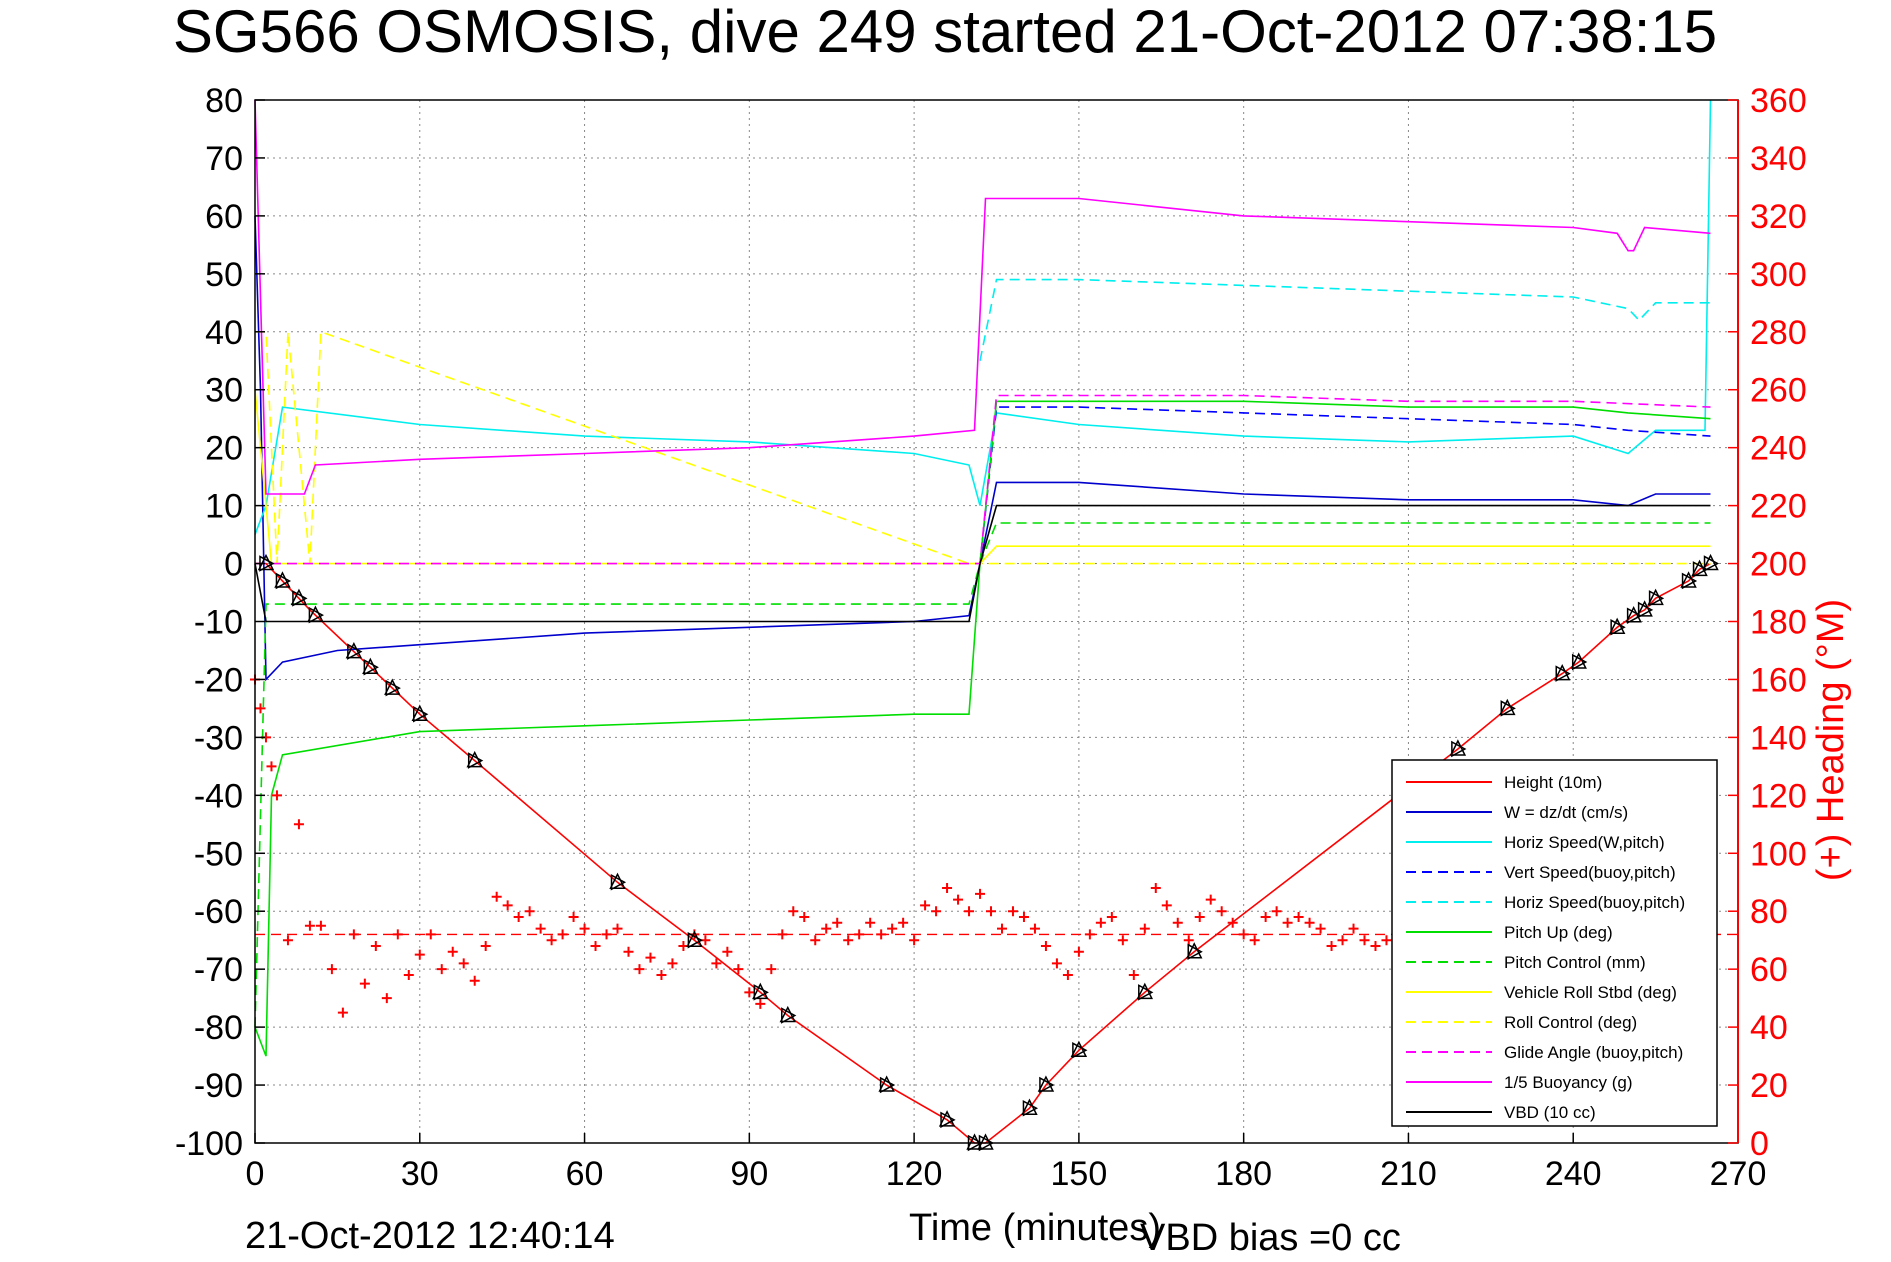 This screenshot has height=1262, width=1891. Describe the element at coordinates (1408, 1174) in the screenshot. I see `x-tick-label: 210` at that location.